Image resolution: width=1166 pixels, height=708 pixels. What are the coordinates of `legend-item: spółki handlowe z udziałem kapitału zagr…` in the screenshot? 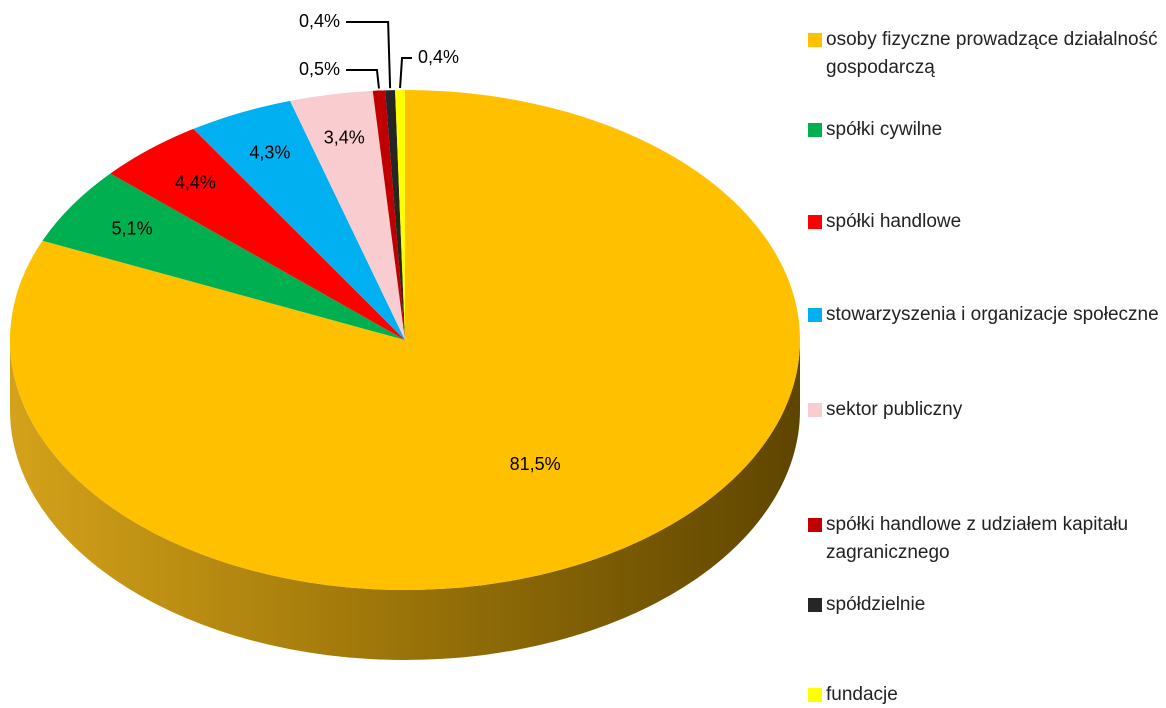 It's located at (986, 539).